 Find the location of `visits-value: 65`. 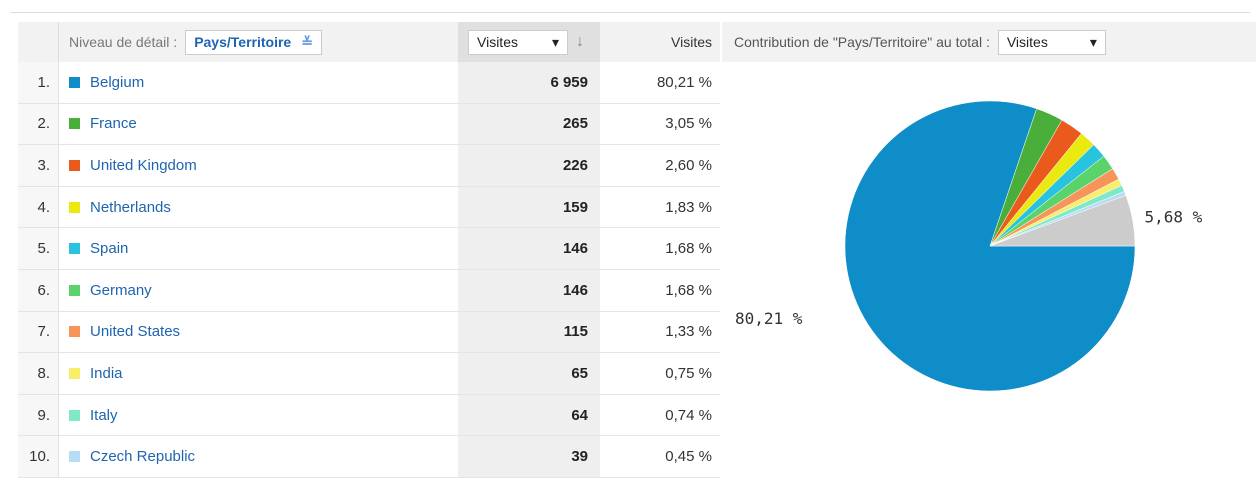

visits-value: 65 is located at coordinates (529, 373).